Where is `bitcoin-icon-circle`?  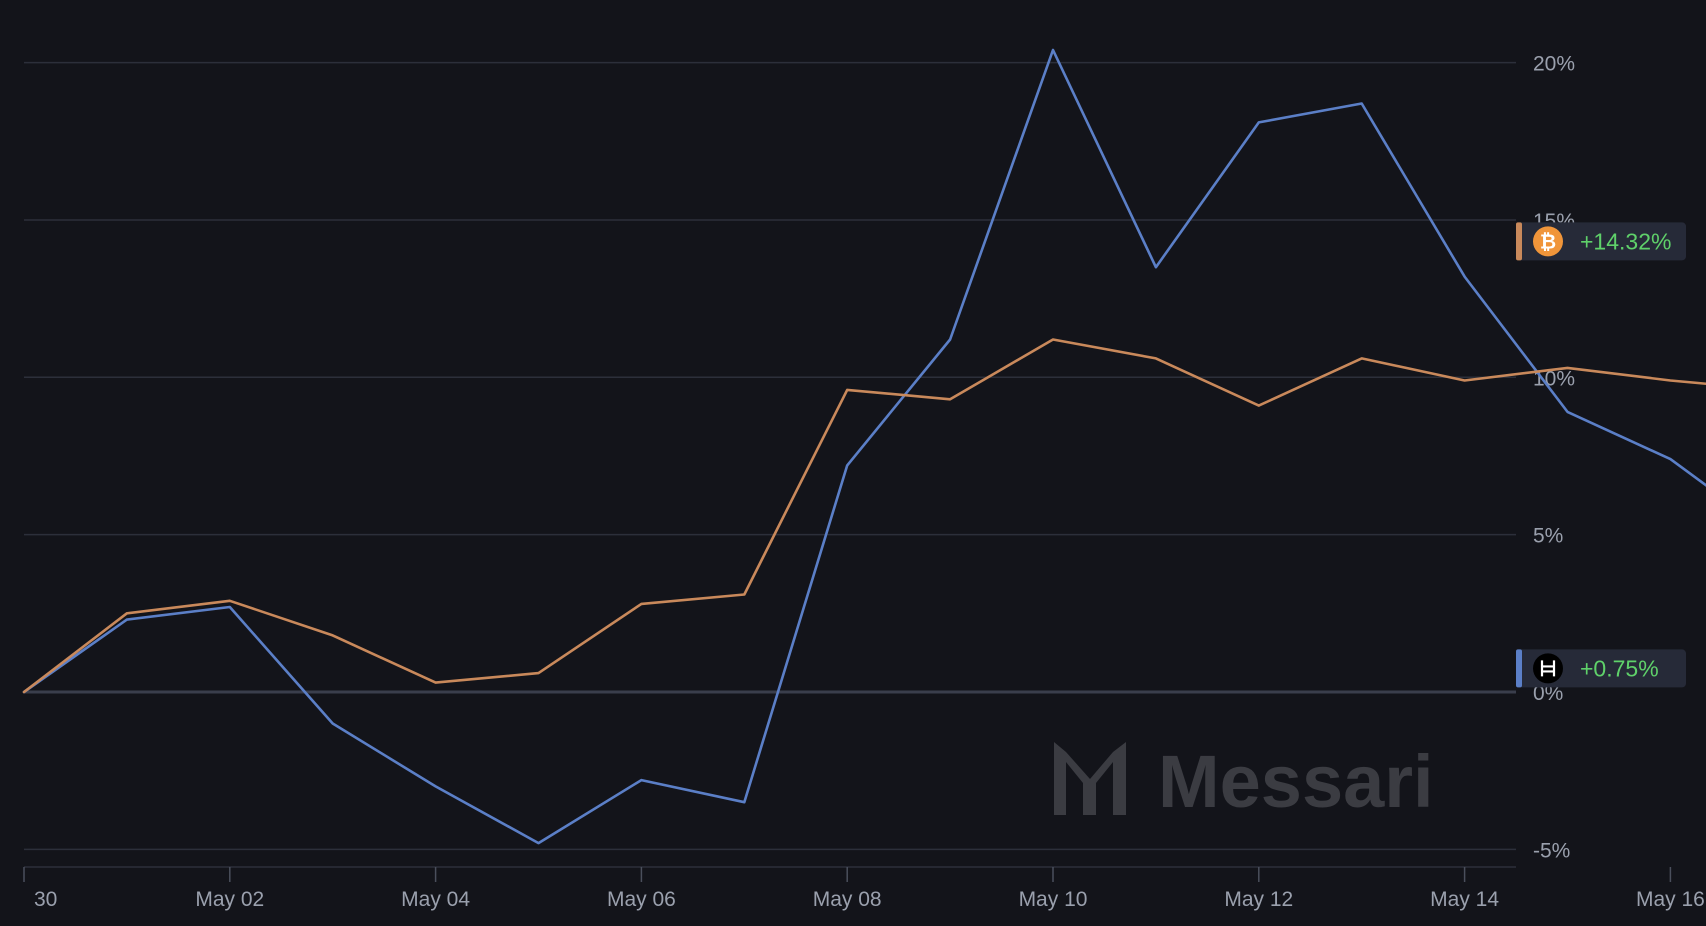
bitcoin-icon-circle is located at coordinates (1548, 241).